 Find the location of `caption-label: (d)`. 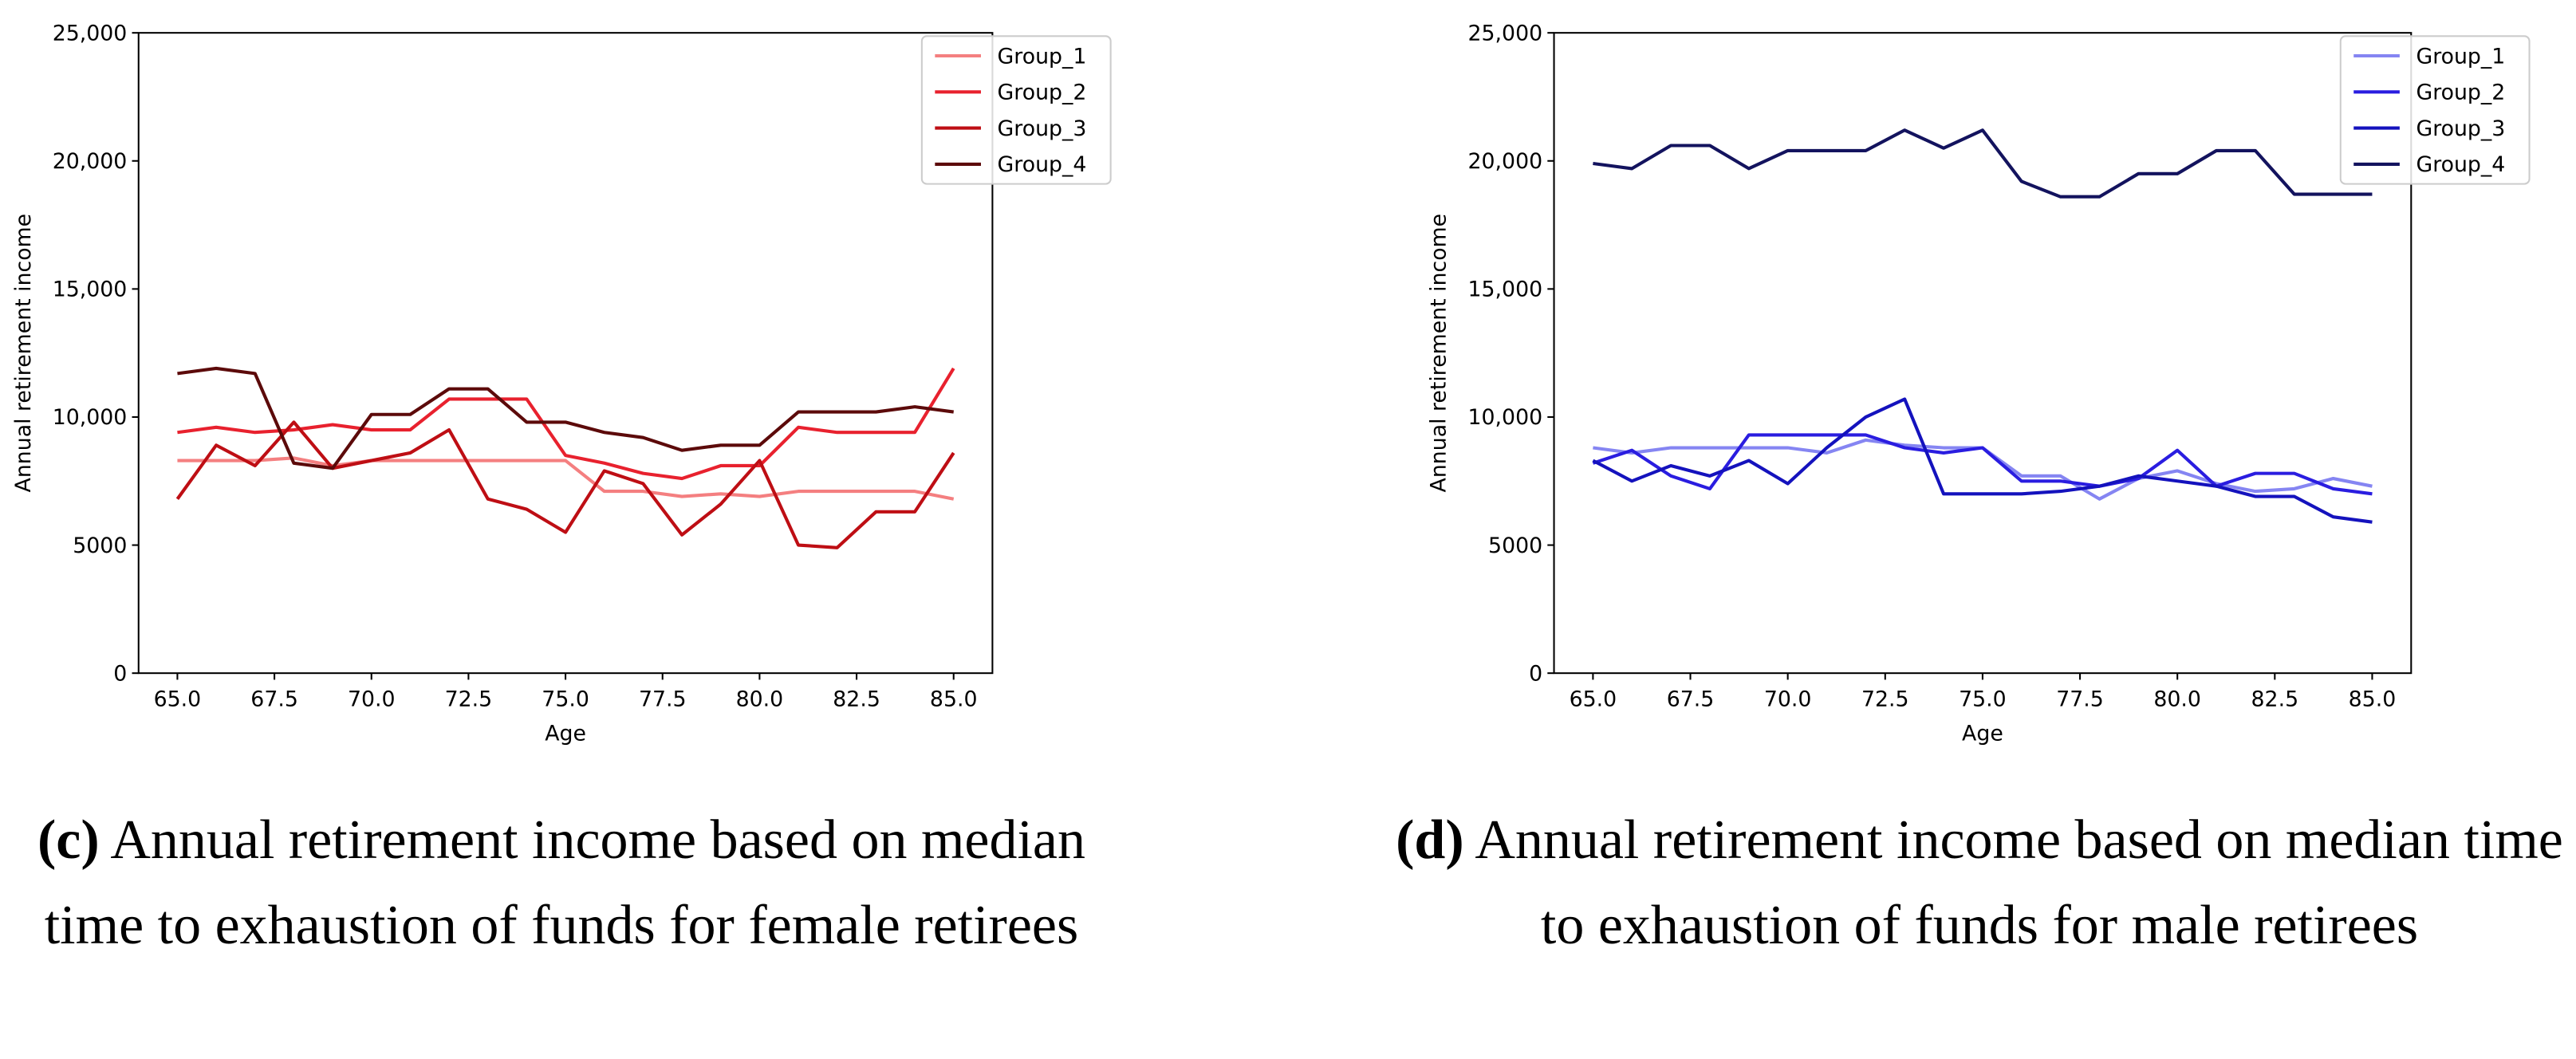

caption-label: (d) is located at coordinates (1430, 840).